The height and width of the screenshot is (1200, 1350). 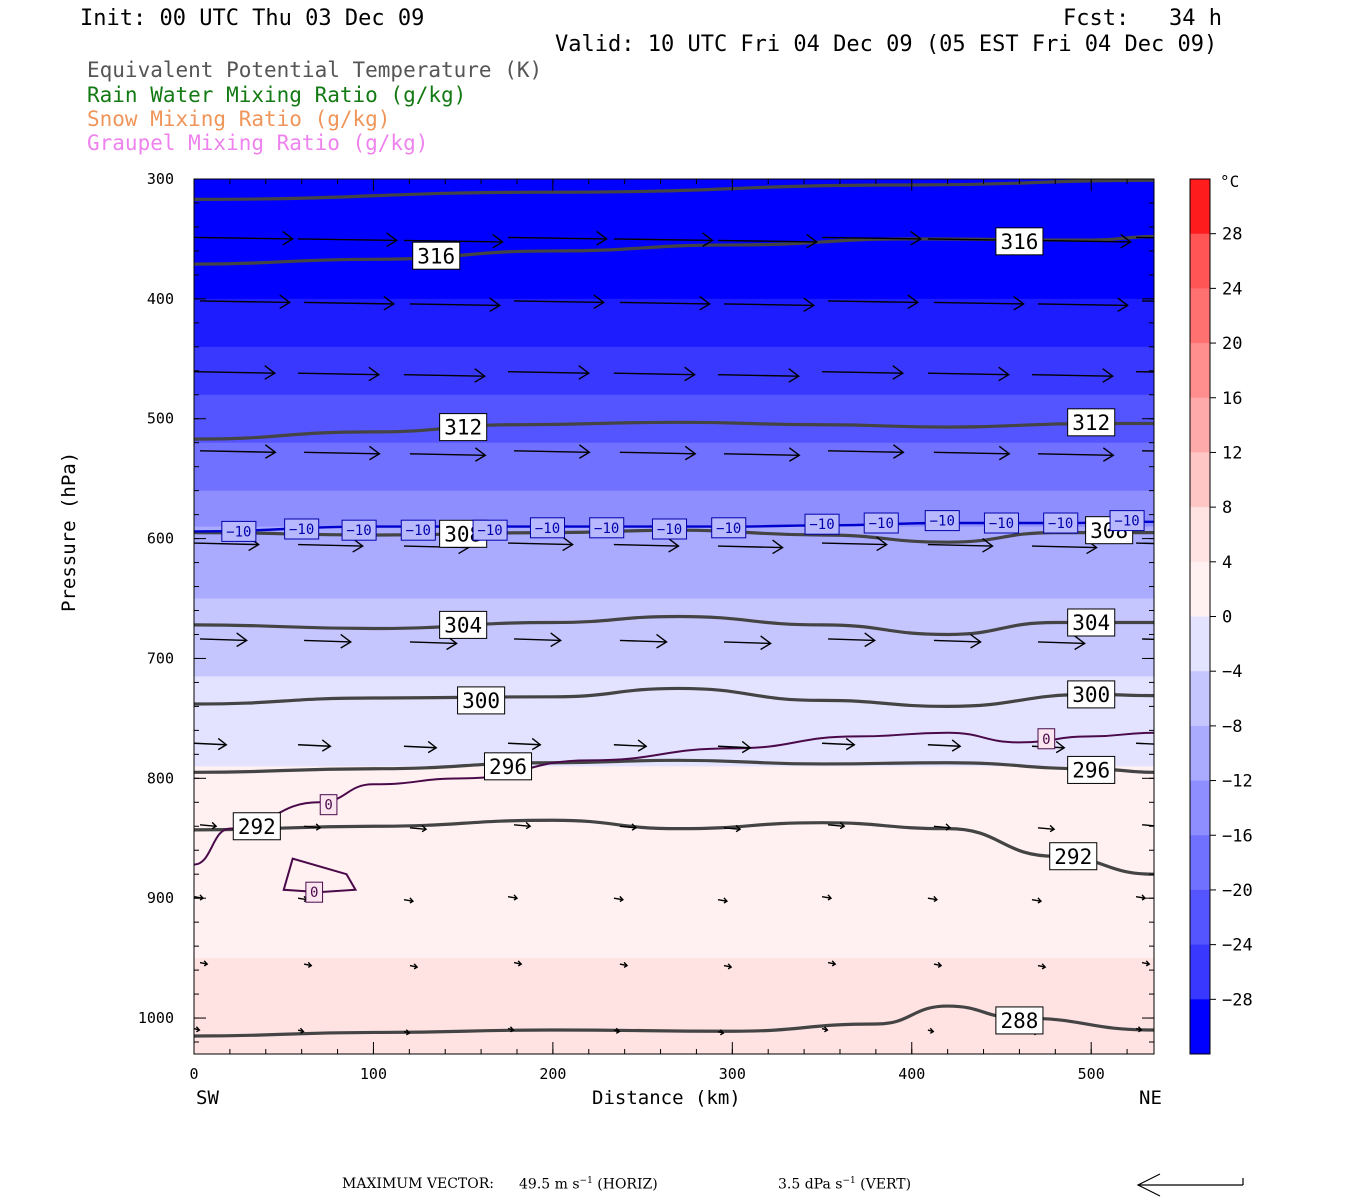 What do you see at coordinates (1237, 891) in the screenshot?
I see `colorbar-tick-label: −20` at bounding box center [1237, 891].